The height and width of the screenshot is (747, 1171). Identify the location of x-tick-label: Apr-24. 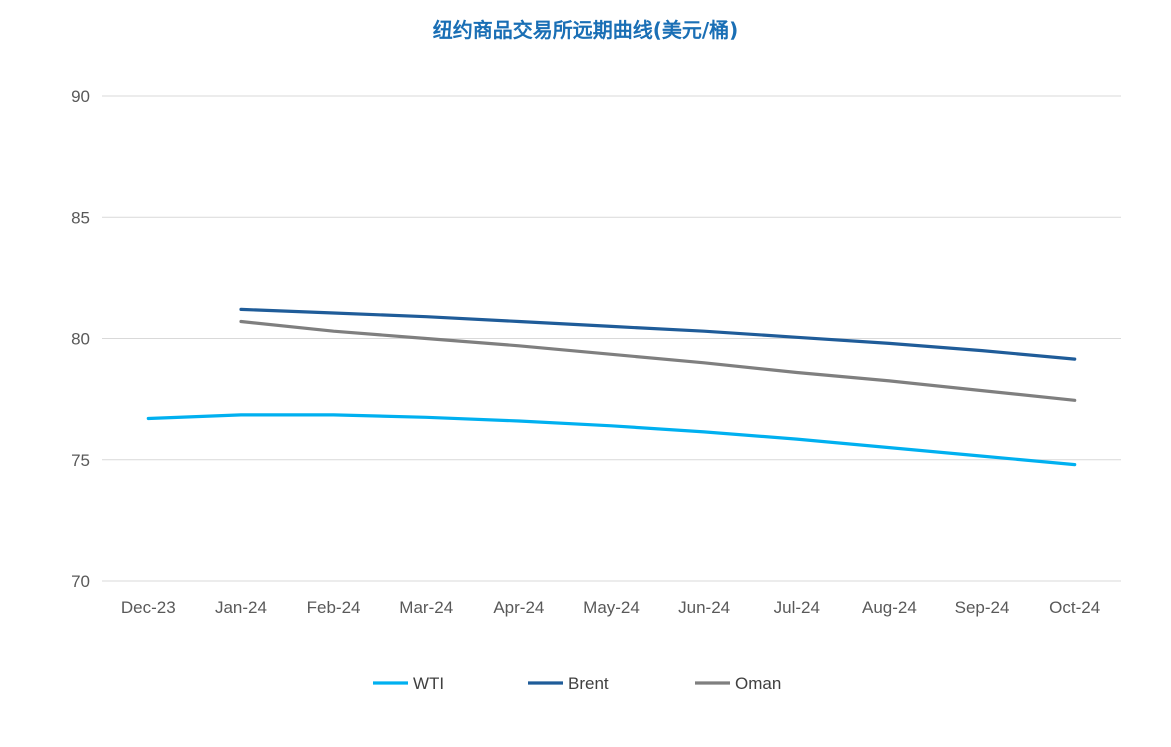
(518, 607).